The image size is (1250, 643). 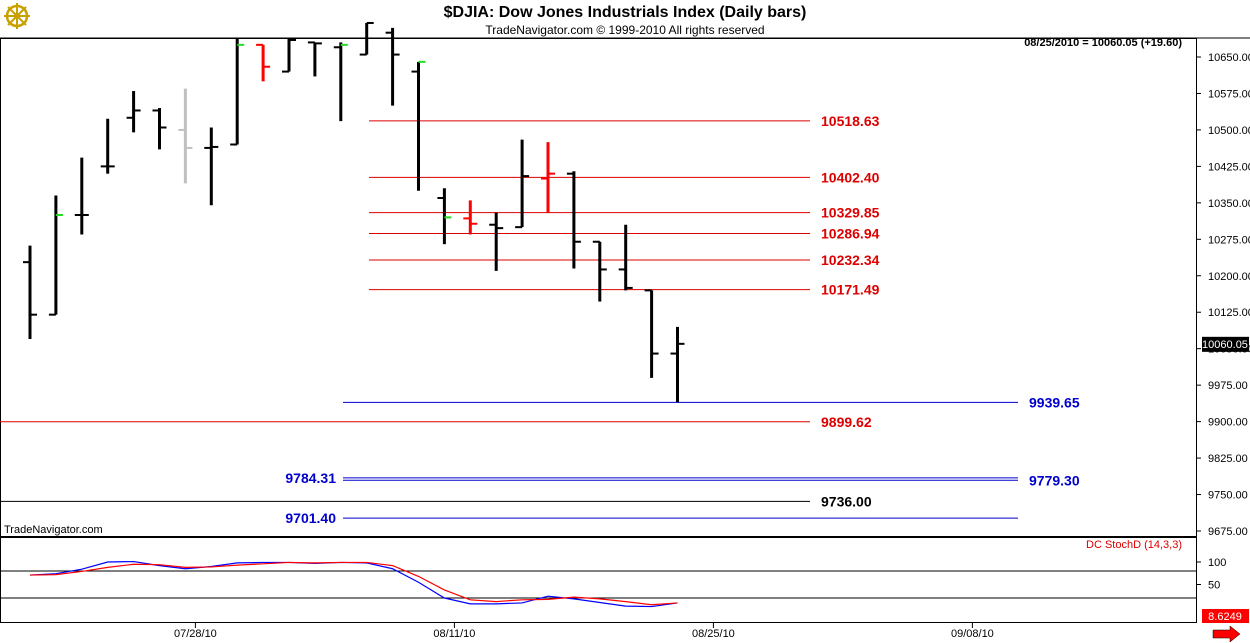 I want to click on last-price-box: 10060.05, so click(x=1225, y=344).